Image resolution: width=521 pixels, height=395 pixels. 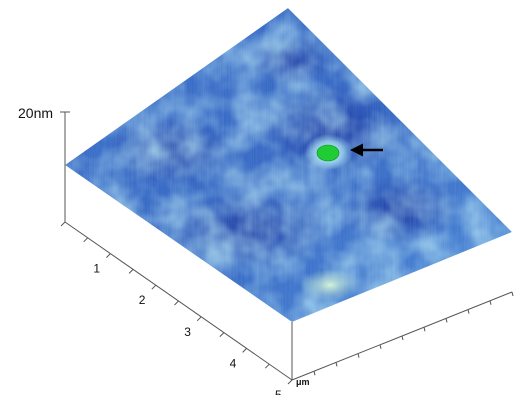 What do you see at coordinates (35, 113) in the screenshot?
I see `z-scale-label: 20nm` at bounding box center [35, 113].